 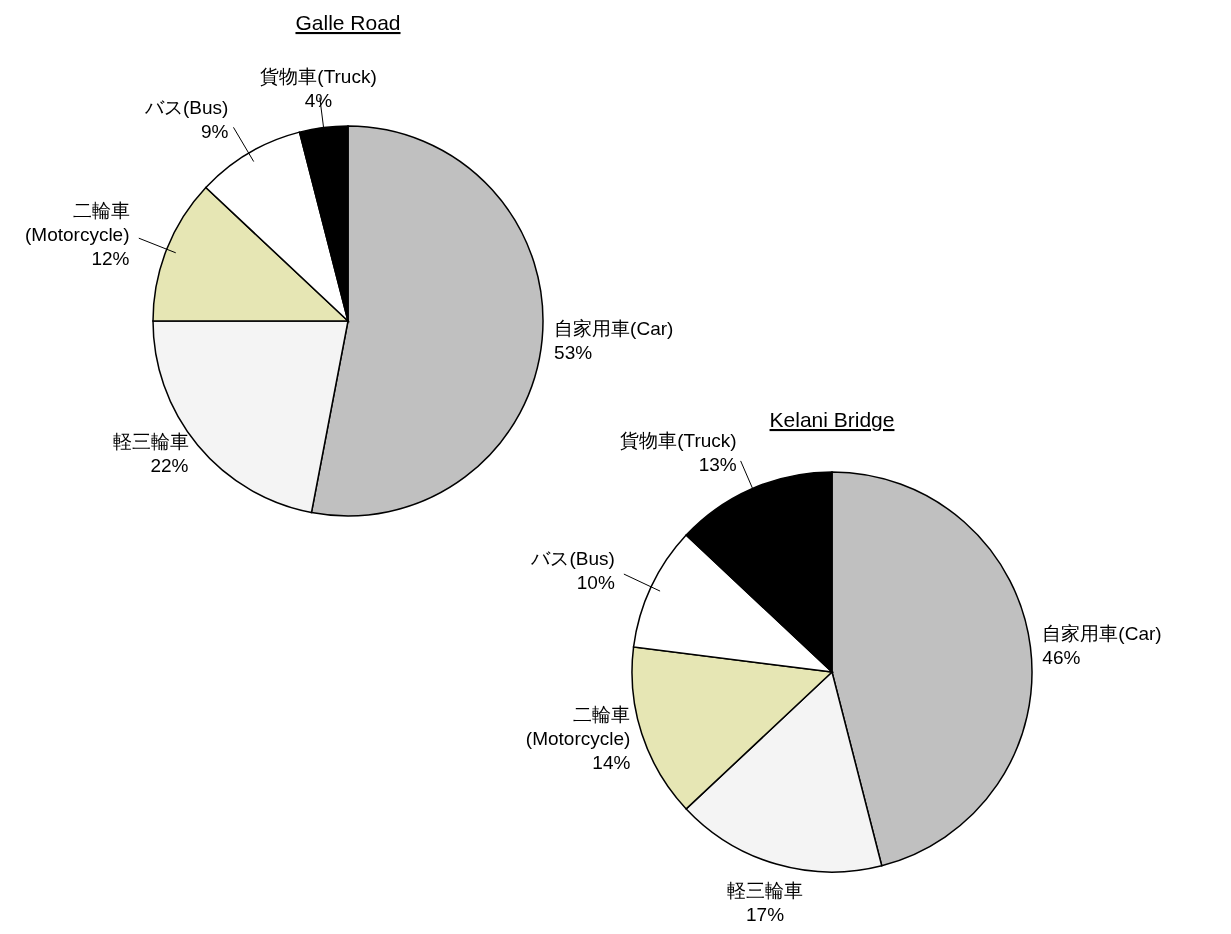 What do you see at coordinates (595, 582) in the screenshot?
I see `data-label: 10%` at bounding box center [595, 582].